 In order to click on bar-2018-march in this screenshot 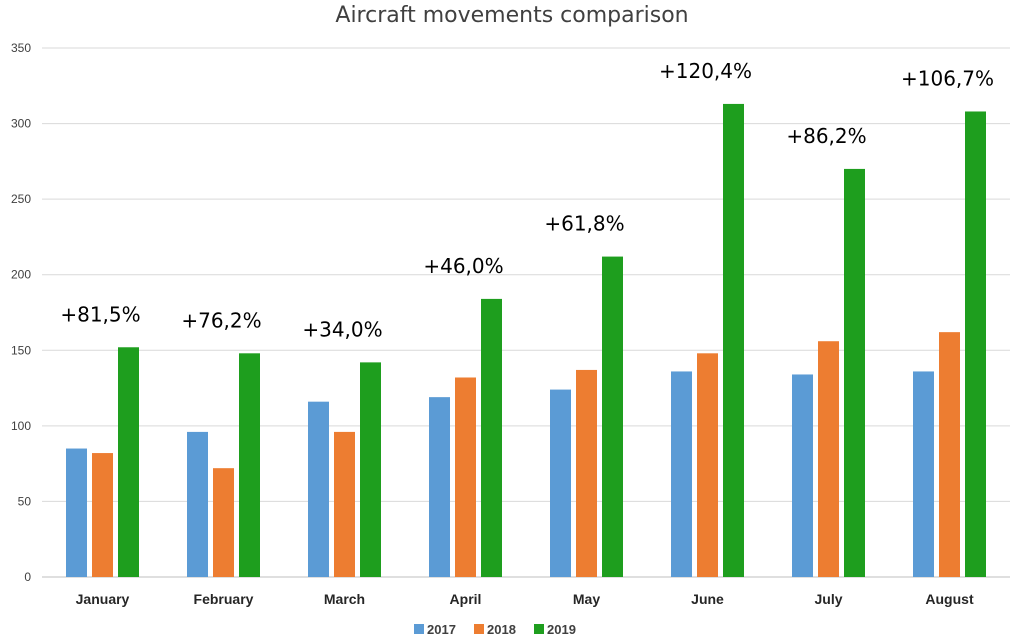, I will do `click(344, 504)`.